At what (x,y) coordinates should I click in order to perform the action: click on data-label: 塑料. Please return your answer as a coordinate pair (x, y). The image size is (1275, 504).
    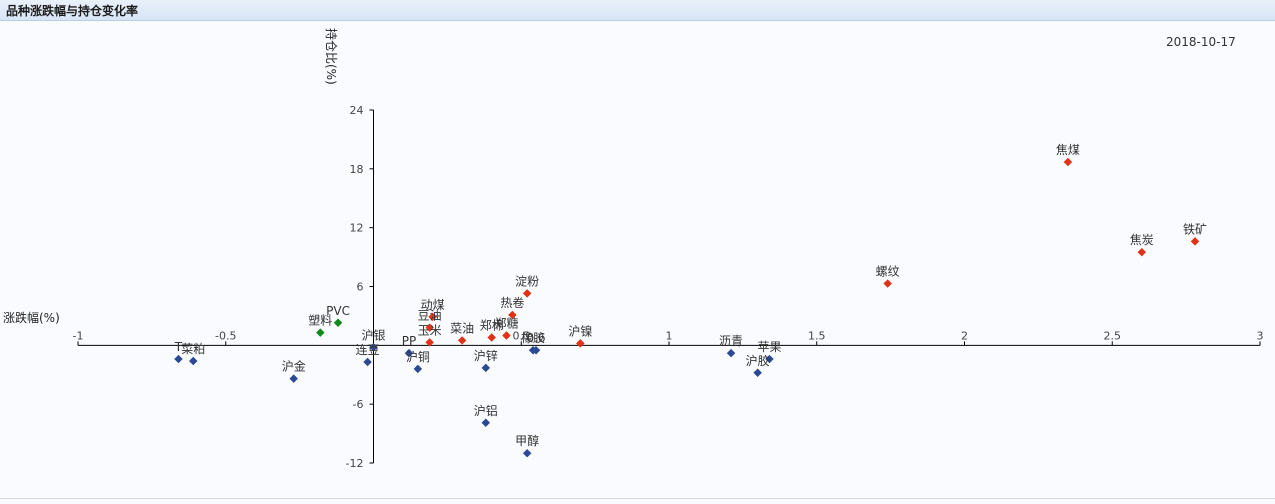
    Looking at the image, I should click on (320, 320).